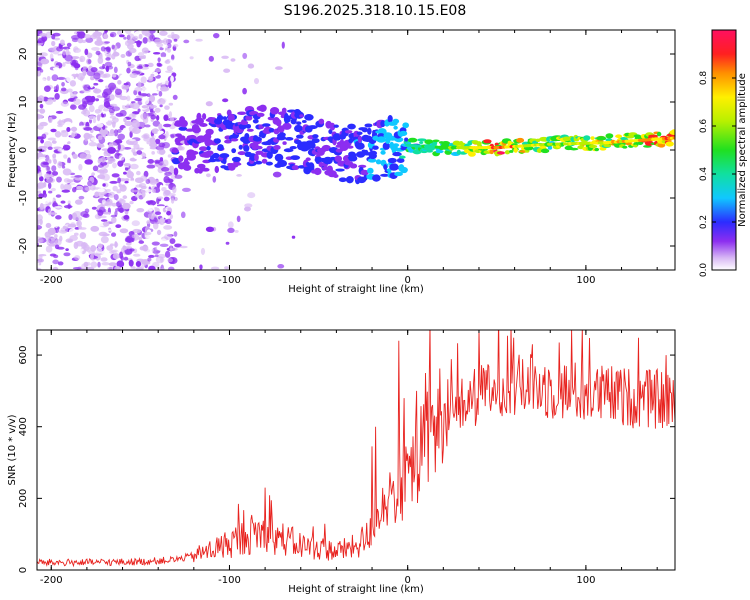 The width and height of the screenshot is (750, 600). I want to click on colorbar-tick-label: 0.0, so click(704, 270).